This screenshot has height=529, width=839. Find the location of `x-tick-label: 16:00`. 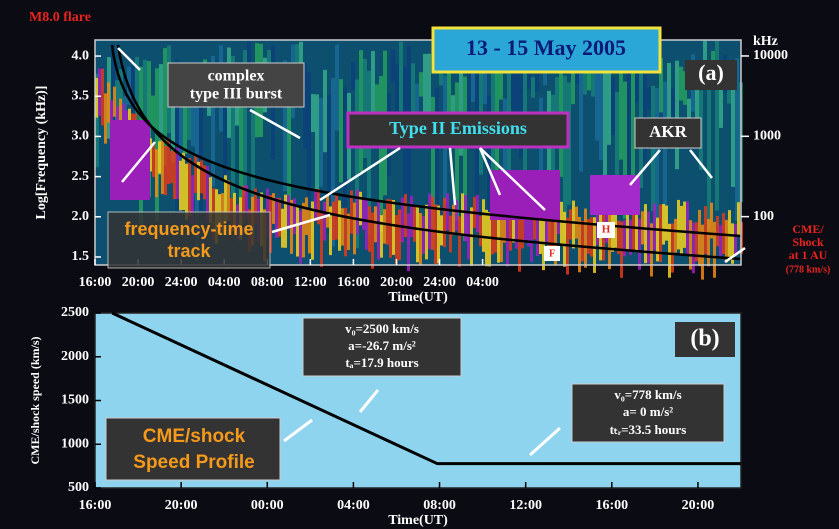

x-tick-label: 16:00 is located at coordinates (95, 505).